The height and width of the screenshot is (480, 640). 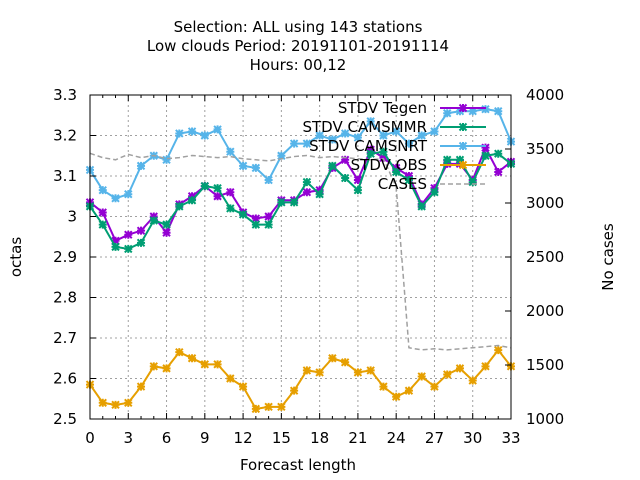 I want to click on legend-label: STDV Tegen, so click(x=382, y=108).